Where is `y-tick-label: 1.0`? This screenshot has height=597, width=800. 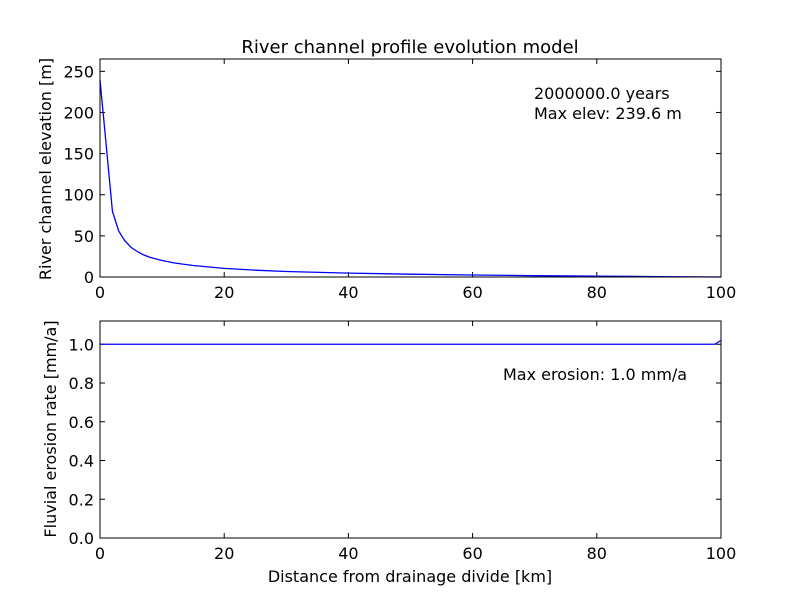 y-tick-label: 1.0 is located at coordinates (81, 344).